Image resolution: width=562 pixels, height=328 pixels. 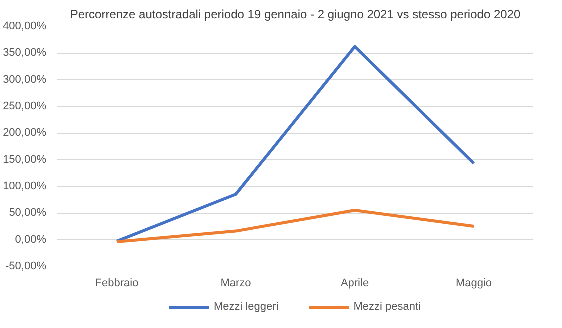 What do you see at coordinates (25, 186) in the screenshot?
I see `y-tick-label: 100,00%` at bounding box center [25, 186].